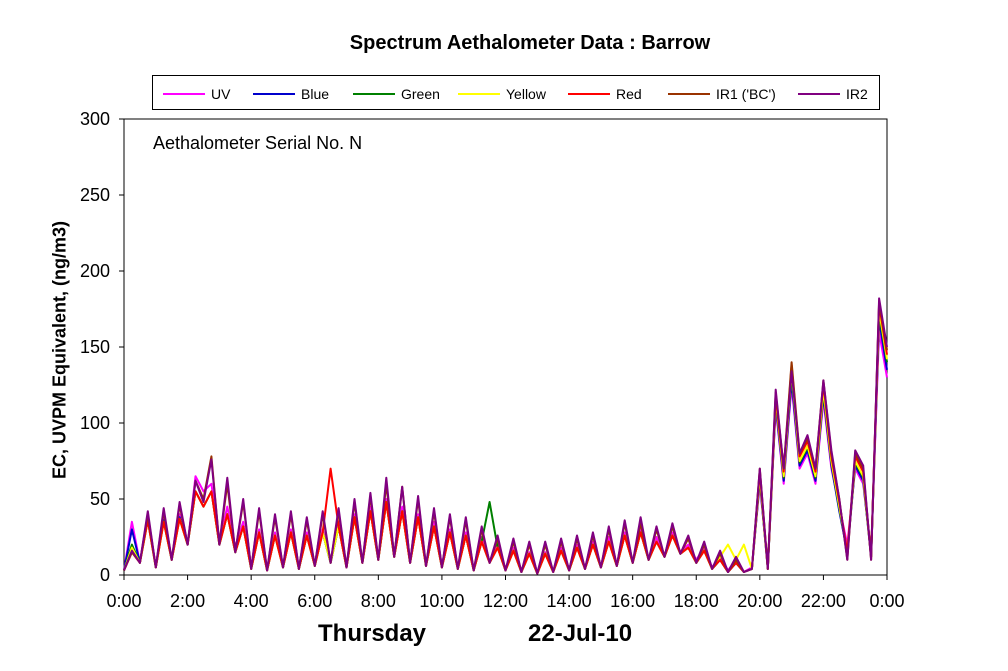 Image resolution: width=1008 pixels, height=671 pixels. I want to click on legend-label: Green, so click(420, 93).